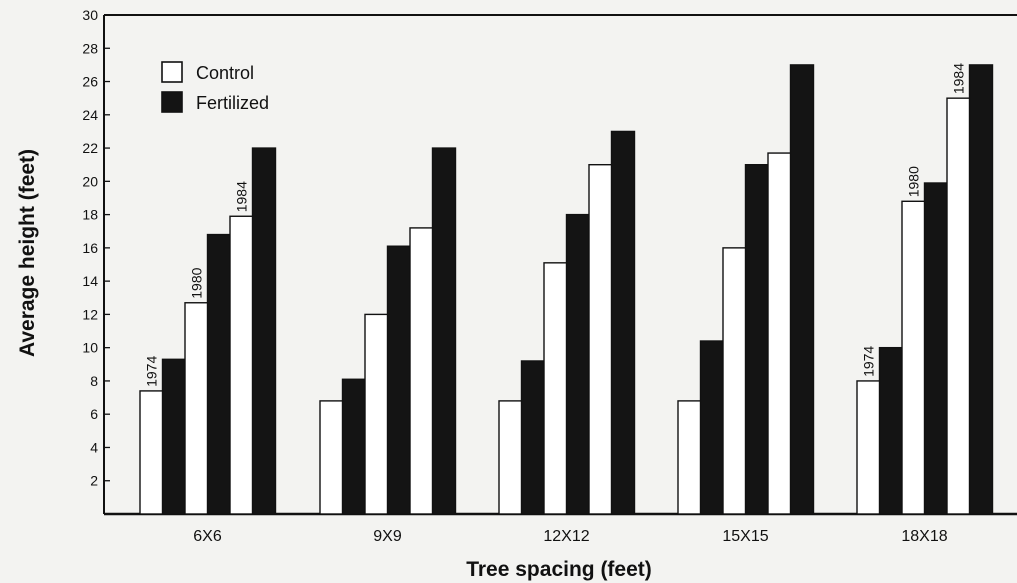 This screenshot has height=583, width=1017. Describe the element at coordinates (90, 181) in the screenshot. I see `y-tick-label: 20` at that location.